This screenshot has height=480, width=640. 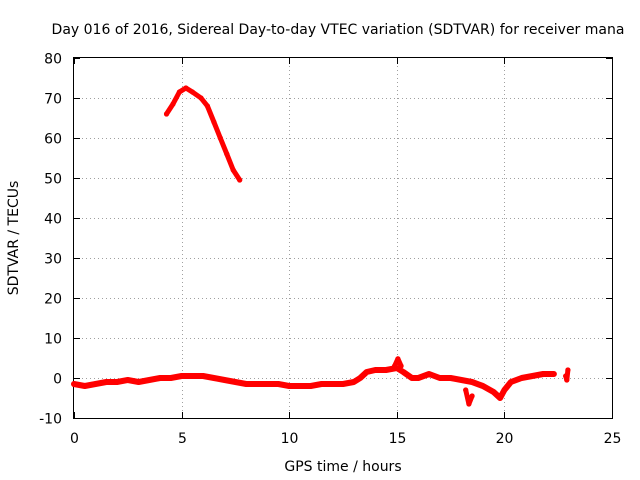 What do you see at coordinates (182, 439) in the screenshot?
I see `x-tick-label: 5` at bounding box center [182, 439].